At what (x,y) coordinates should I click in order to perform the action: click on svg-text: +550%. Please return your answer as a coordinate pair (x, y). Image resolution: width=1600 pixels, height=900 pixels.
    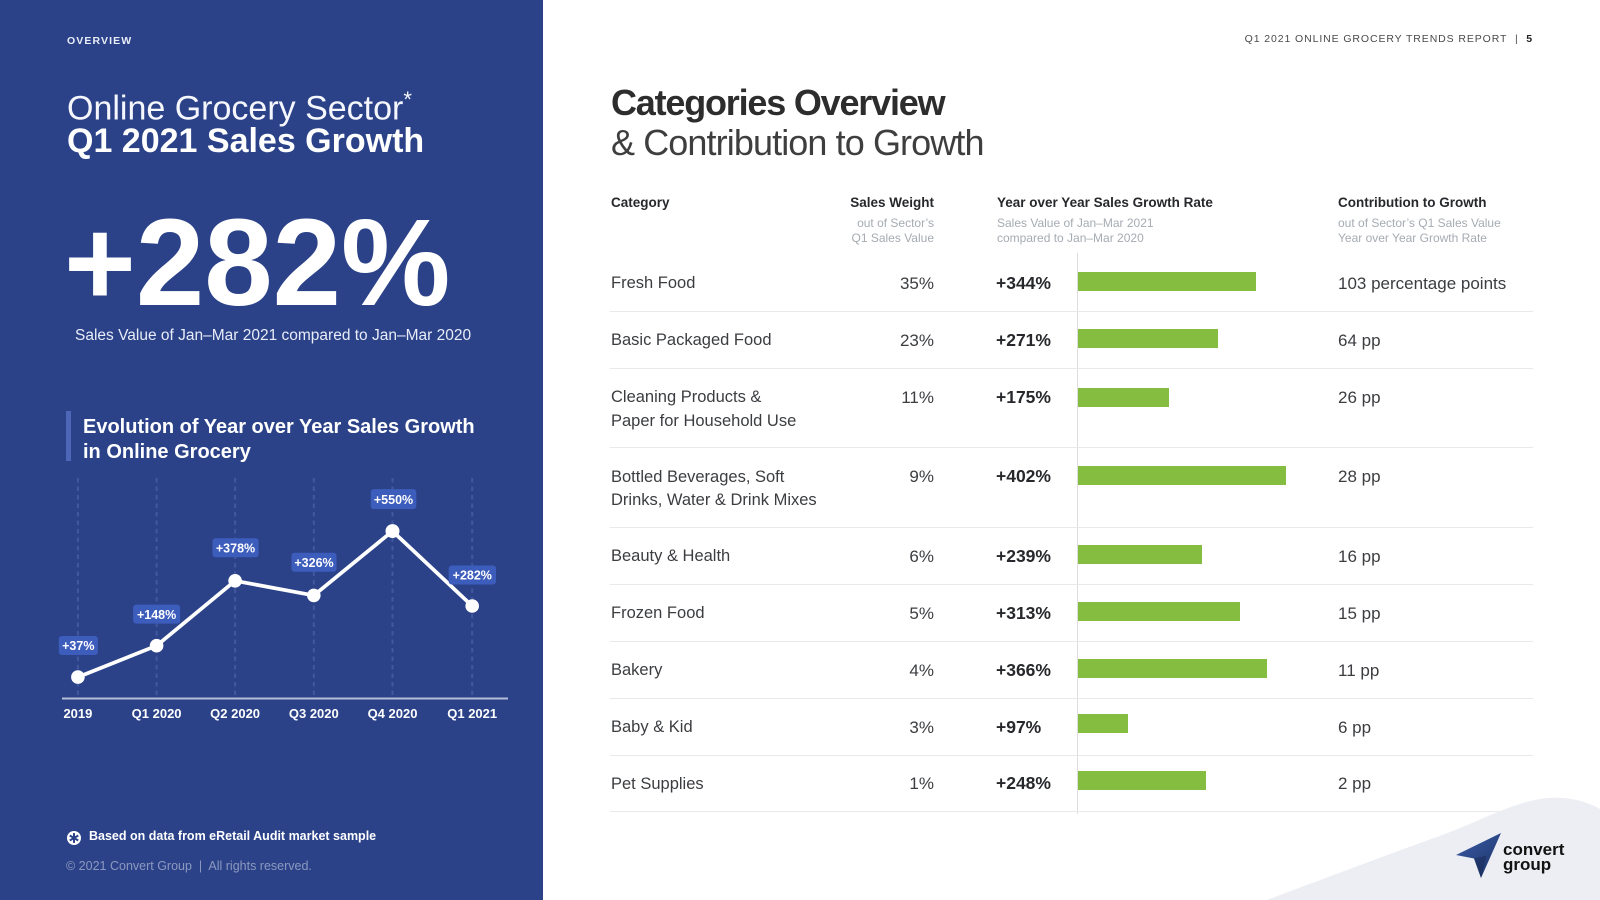
    Looking at the image, I should click on (393, 500).